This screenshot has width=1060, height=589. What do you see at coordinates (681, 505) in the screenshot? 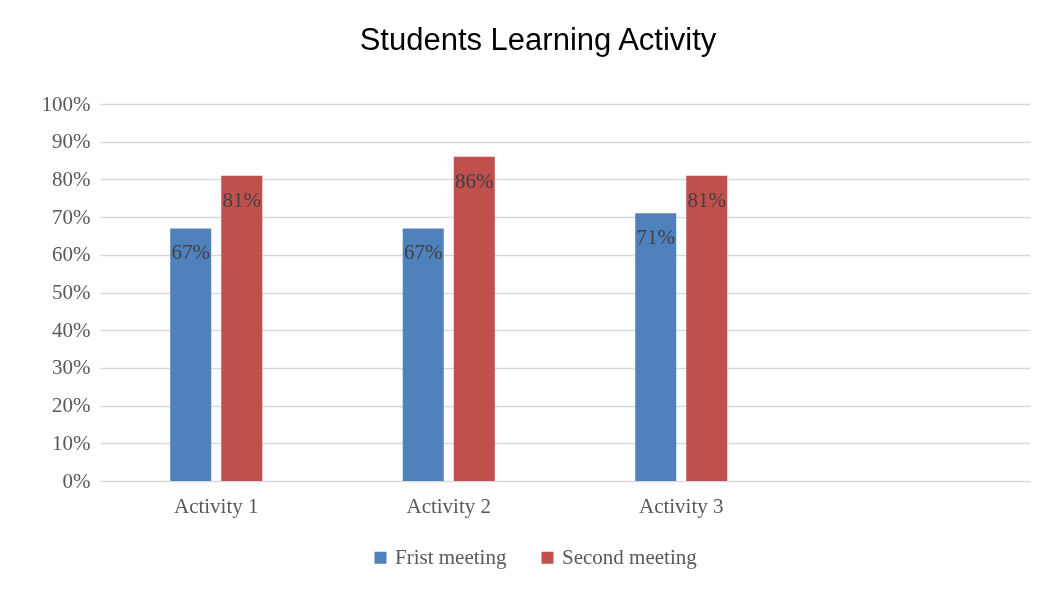
I see `x-tick-label: Activity 3` at bounding box center [681, 505].